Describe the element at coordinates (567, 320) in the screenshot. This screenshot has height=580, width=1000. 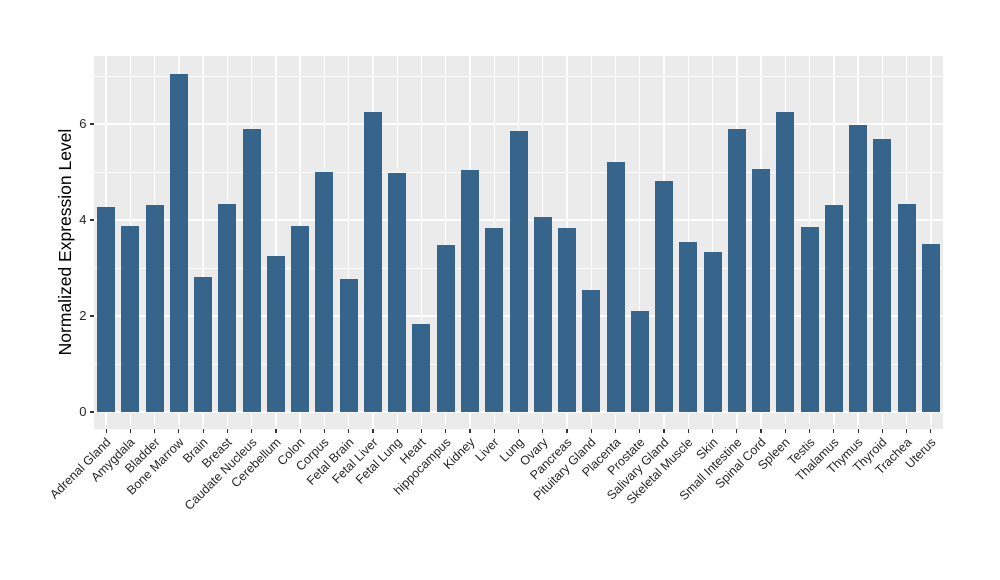
I see `bar-pancreas` at that location.